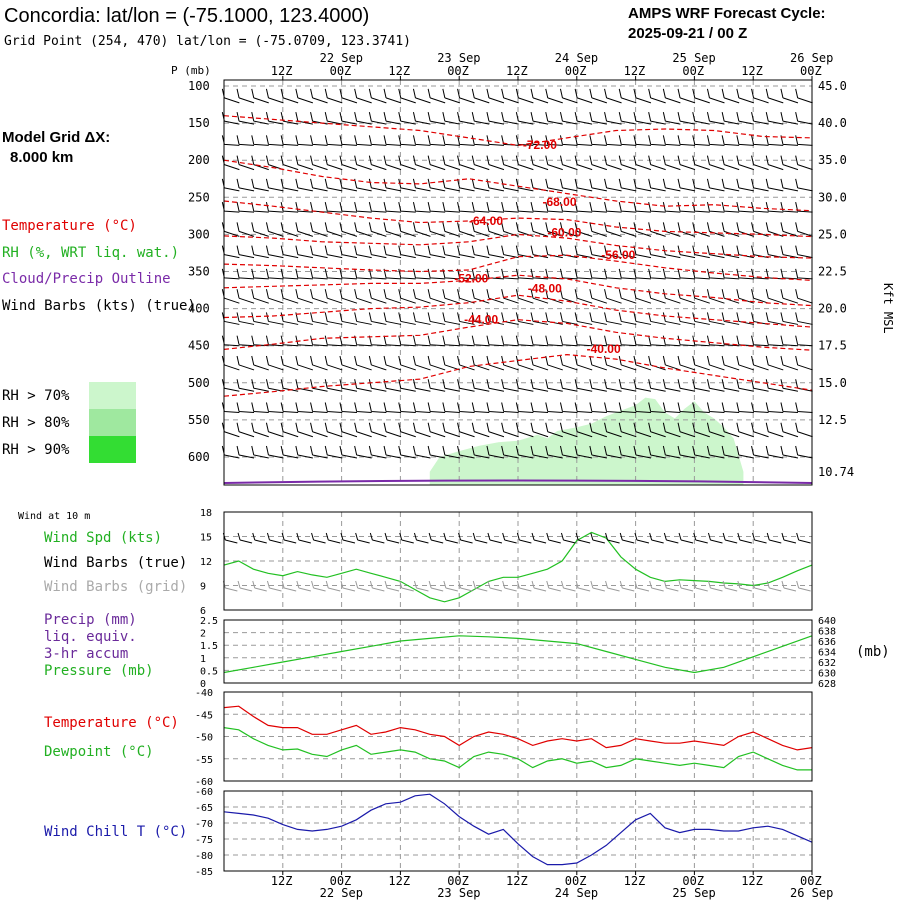 This screenshot has height=900, width=900. Describe the element at coordinates (517, 881) in the screenshot. I see `bottom-hour-label: 12Z` at that location.